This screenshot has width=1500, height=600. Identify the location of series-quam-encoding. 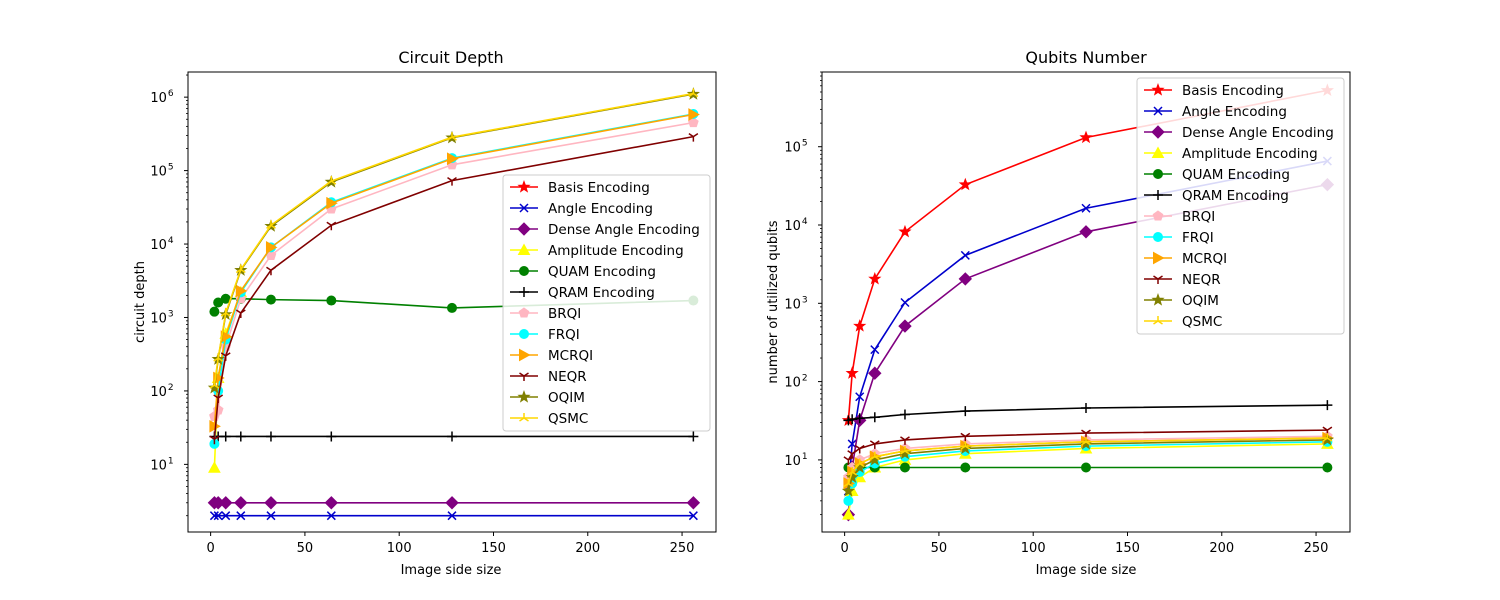
(454, 305).